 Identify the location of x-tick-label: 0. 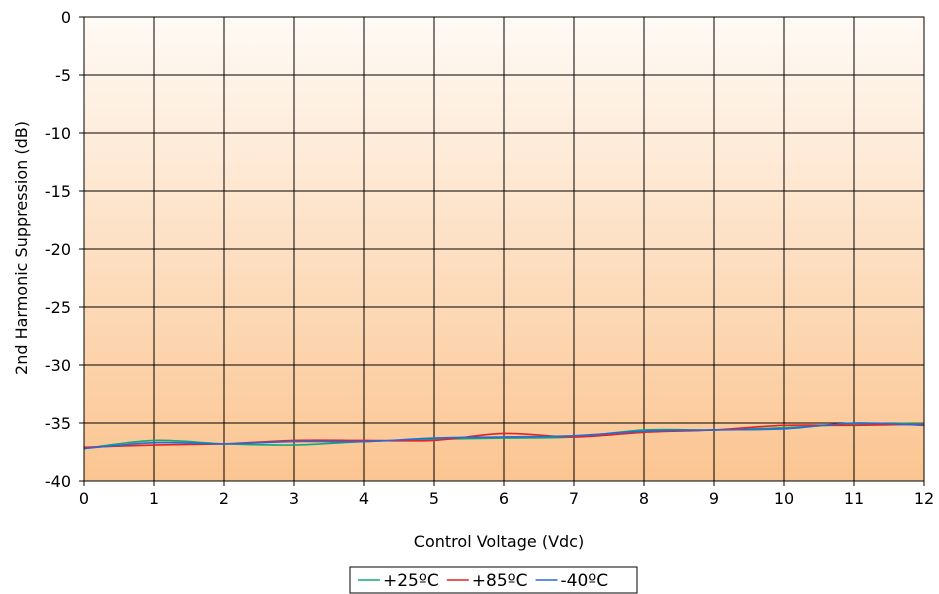
(84, 498).